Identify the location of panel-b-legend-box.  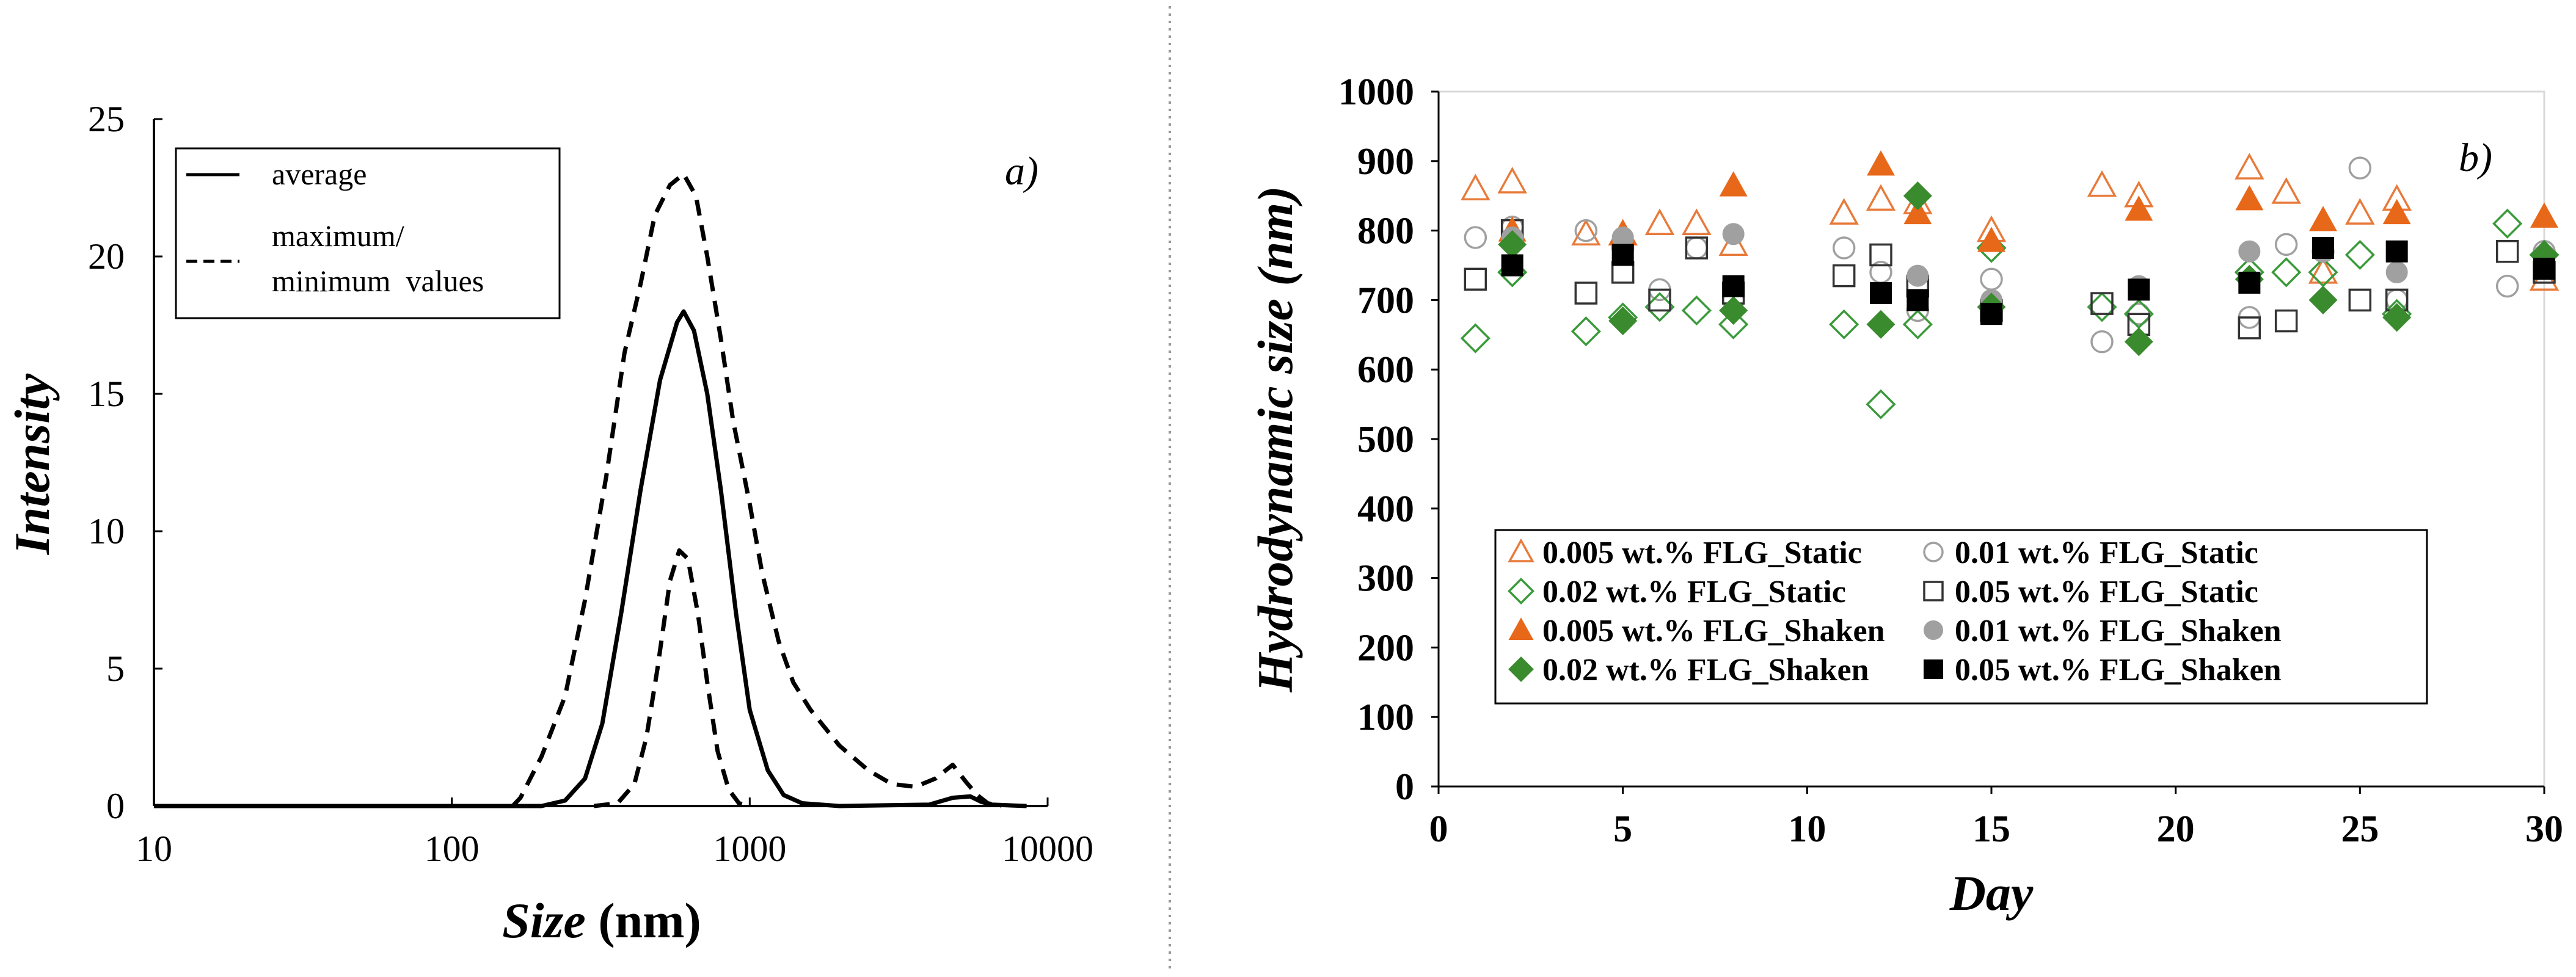
(1961, 617).